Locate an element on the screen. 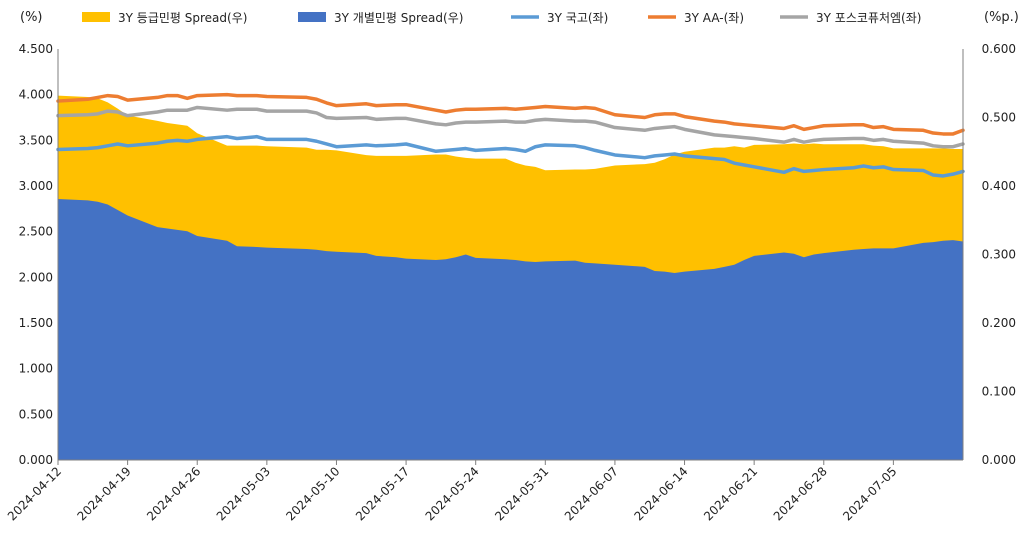 The height and width of the screenshot is (536, 1022). right-tick-label: 0.100 is located at coordinates (999, 392).